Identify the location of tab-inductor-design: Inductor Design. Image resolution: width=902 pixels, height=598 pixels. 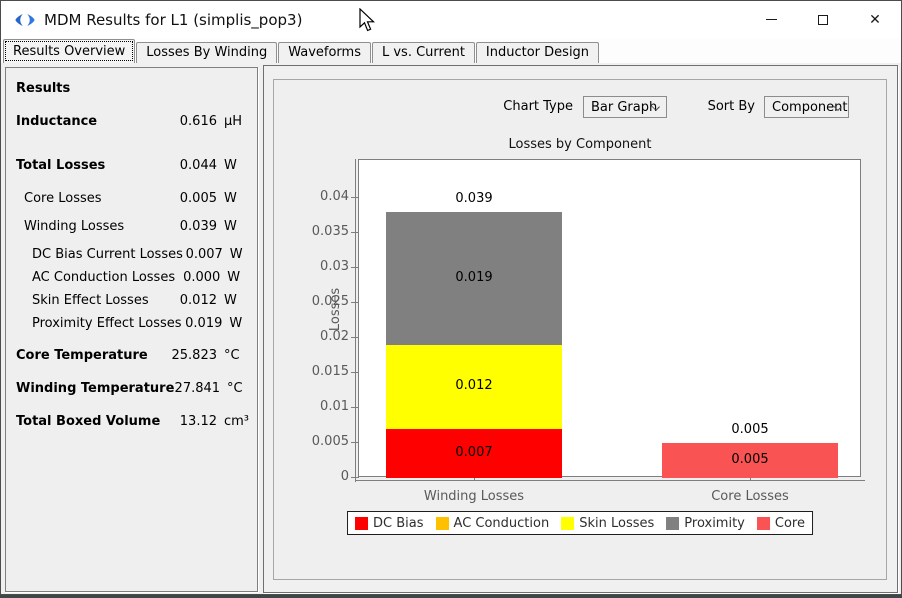
(537, 52).